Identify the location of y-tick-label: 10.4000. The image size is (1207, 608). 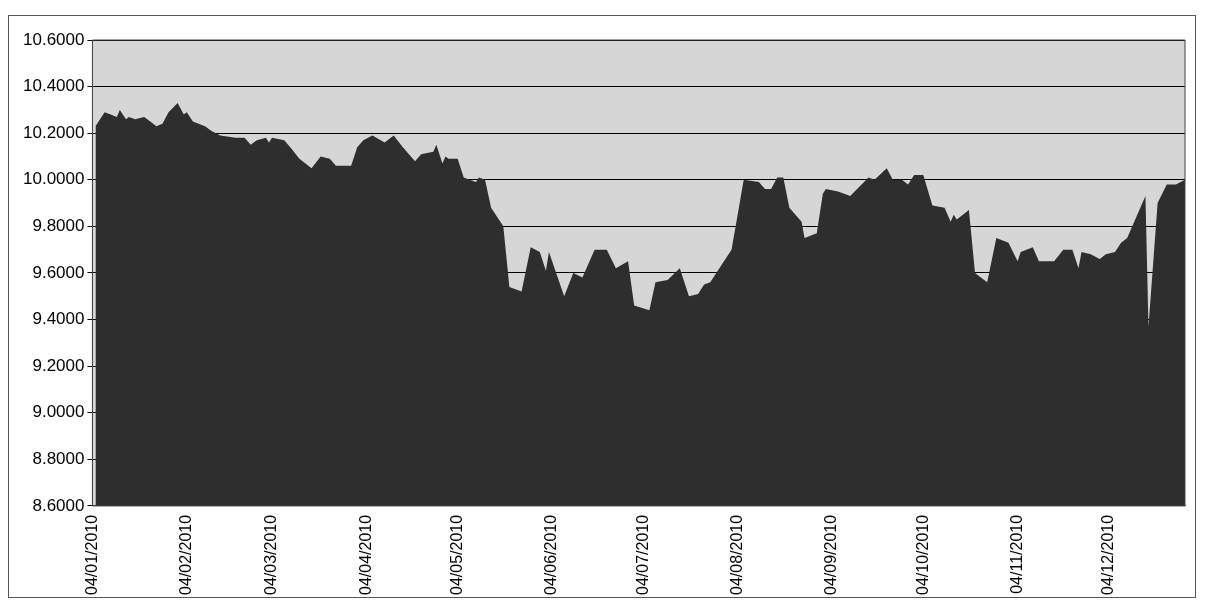
(54, 86).